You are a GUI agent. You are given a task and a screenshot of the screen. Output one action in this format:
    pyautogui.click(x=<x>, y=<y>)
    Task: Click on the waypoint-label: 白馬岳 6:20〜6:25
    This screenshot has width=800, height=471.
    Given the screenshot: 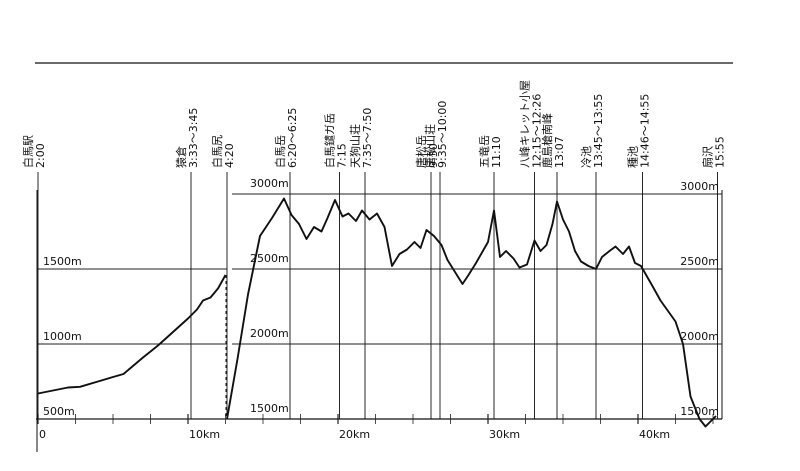 What is the action you would take?
    pyautogui.click(x=286, y=138)
    